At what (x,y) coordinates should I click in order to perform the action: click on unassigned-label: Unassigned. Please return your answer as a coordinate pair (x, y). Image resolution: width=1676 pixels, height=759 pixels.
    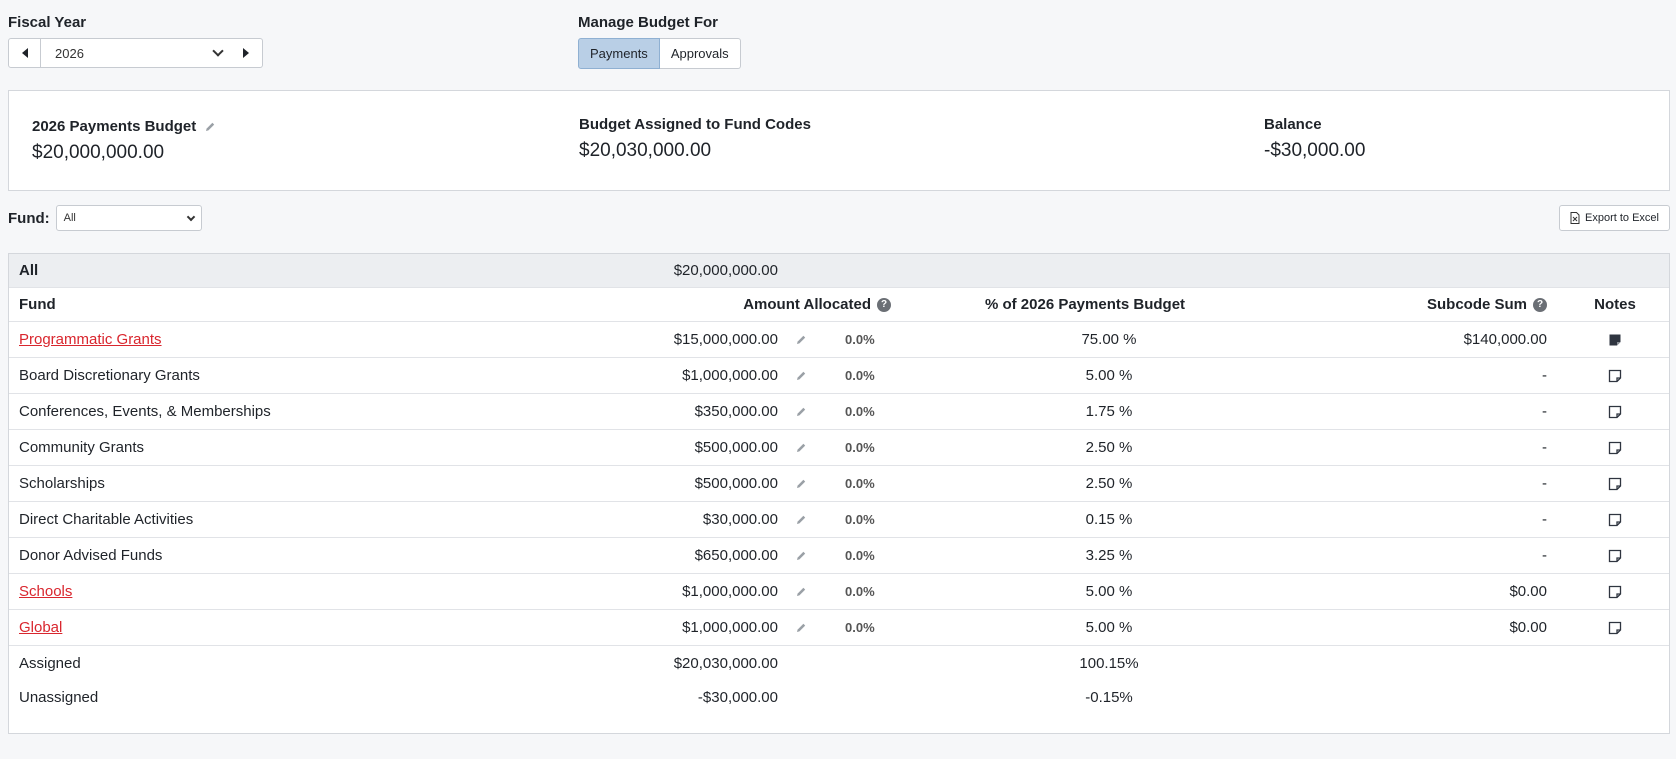
    Looking at the image, I should click on (59, 697).